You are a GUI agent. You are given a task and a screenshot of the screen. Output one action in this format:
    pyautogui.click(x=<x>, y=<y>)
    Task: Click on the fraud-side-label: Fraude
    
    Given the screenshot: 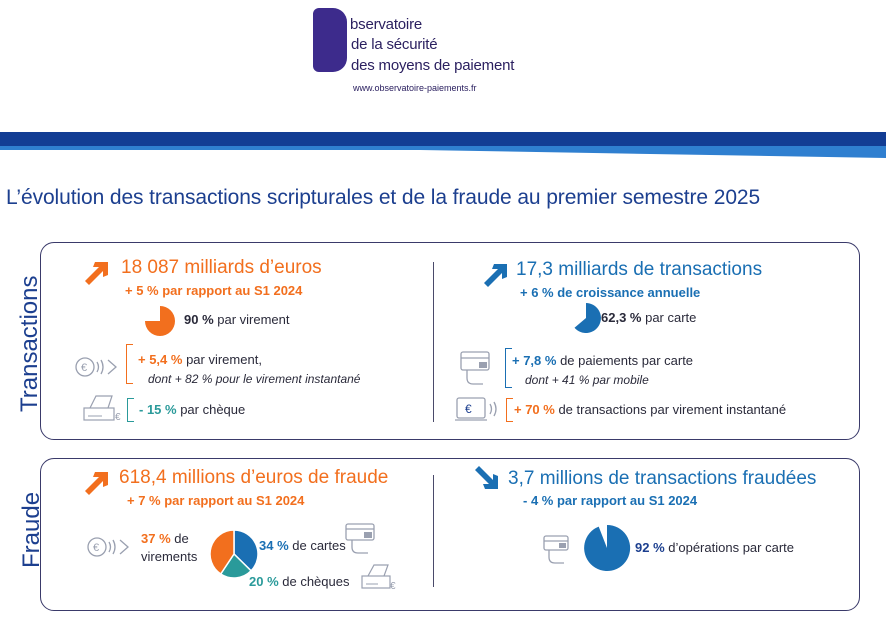 What is the action you would take?
    pyautogui.click(x=31, y=529)
    